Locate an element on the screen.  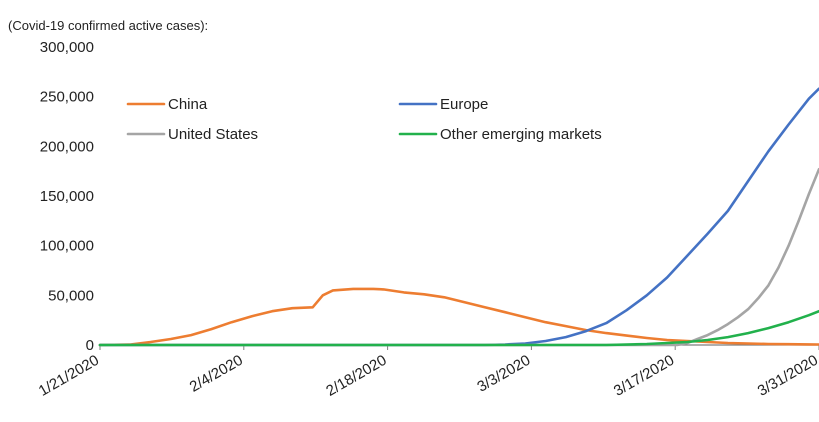
legend-label-europe: Europe is located at coordinates (464, 104).